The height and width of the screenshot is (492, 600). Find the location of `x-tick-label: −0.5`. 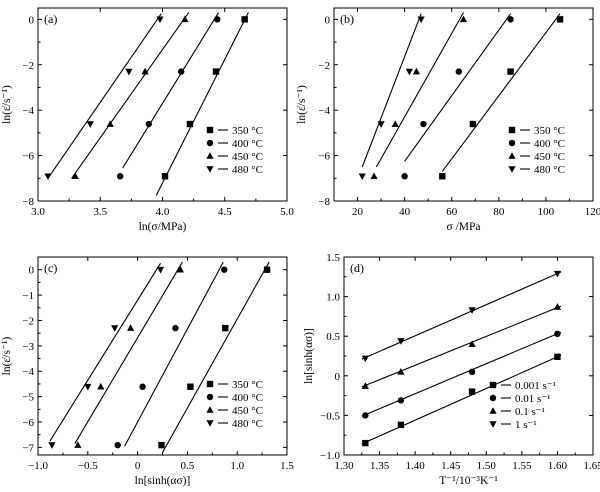

x-tick-label: −0.5 is located at coordinates (88, 466).